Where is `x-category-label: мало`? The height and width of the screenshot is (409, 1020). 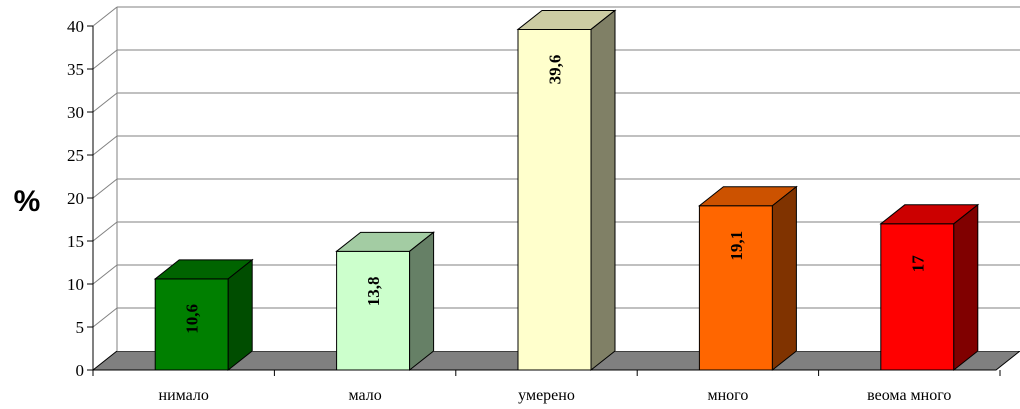
x-category-label: мало is located at coordinates (364, 395).